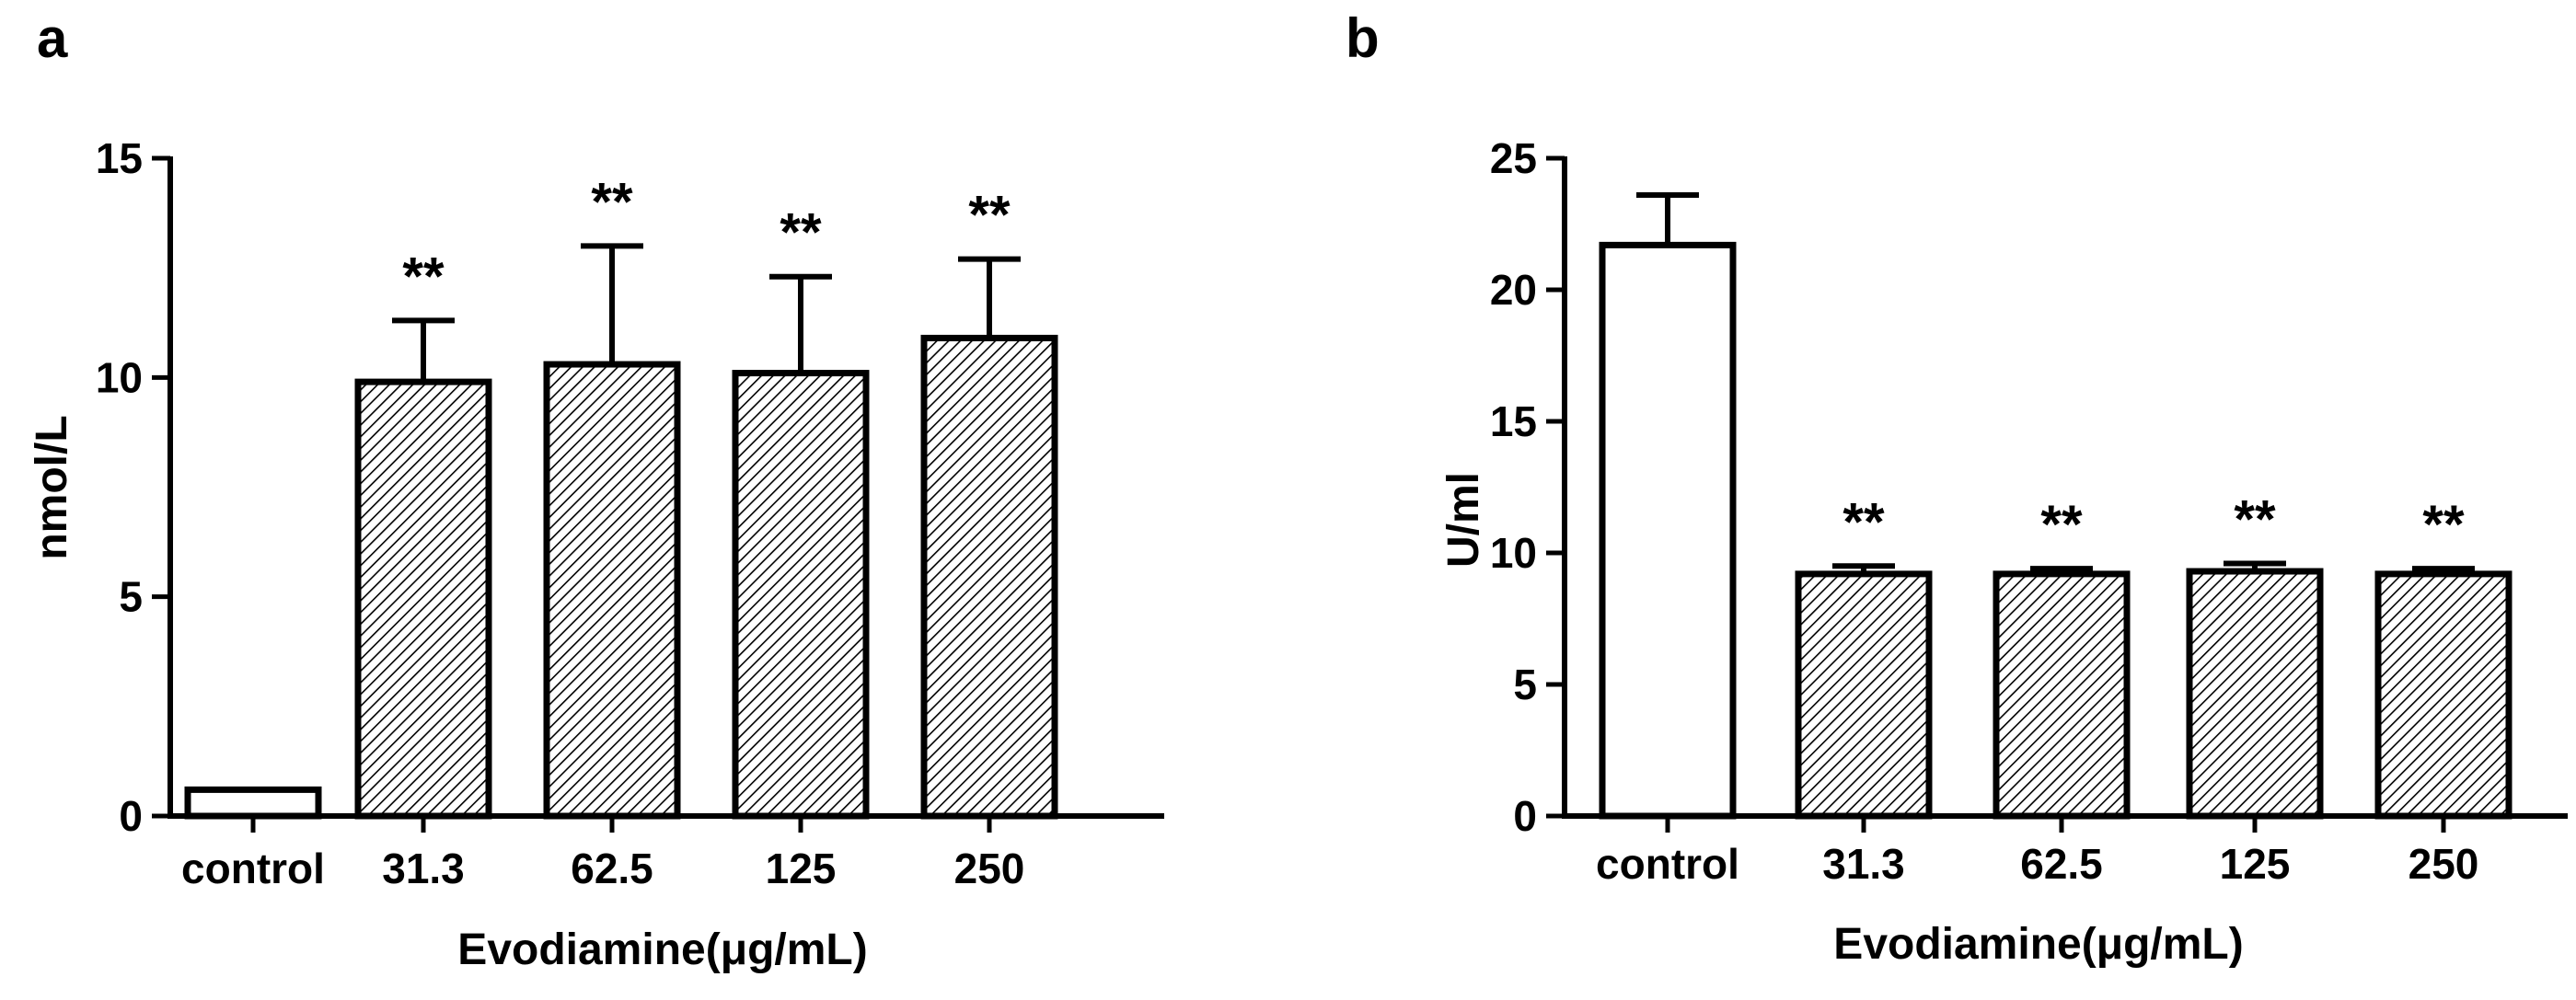  I want to click on y-tick-label: 20, so click(1513, 290).